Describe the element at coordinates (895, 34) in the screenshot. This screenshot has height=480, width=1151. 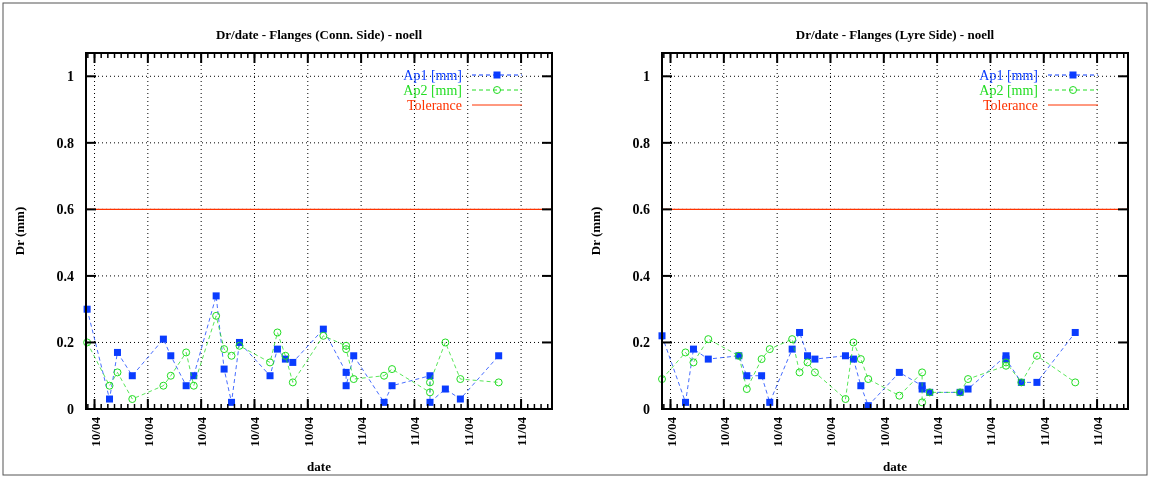
I see `chart-title: Dr/date - Flanges (Lyre Side) - noell` at that location.